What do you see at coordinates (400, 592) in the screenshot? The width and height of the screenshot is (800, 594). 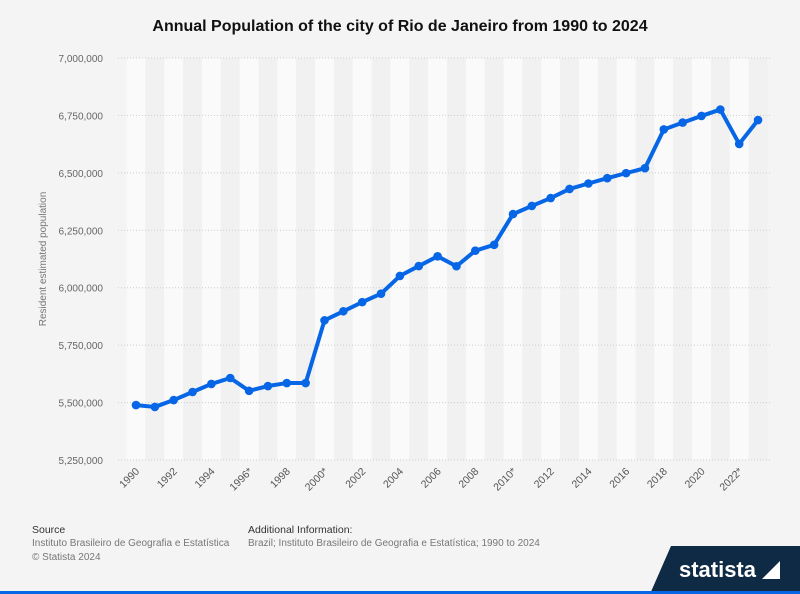 I see `bottom-accent-line` at bounding box center [400, 592].